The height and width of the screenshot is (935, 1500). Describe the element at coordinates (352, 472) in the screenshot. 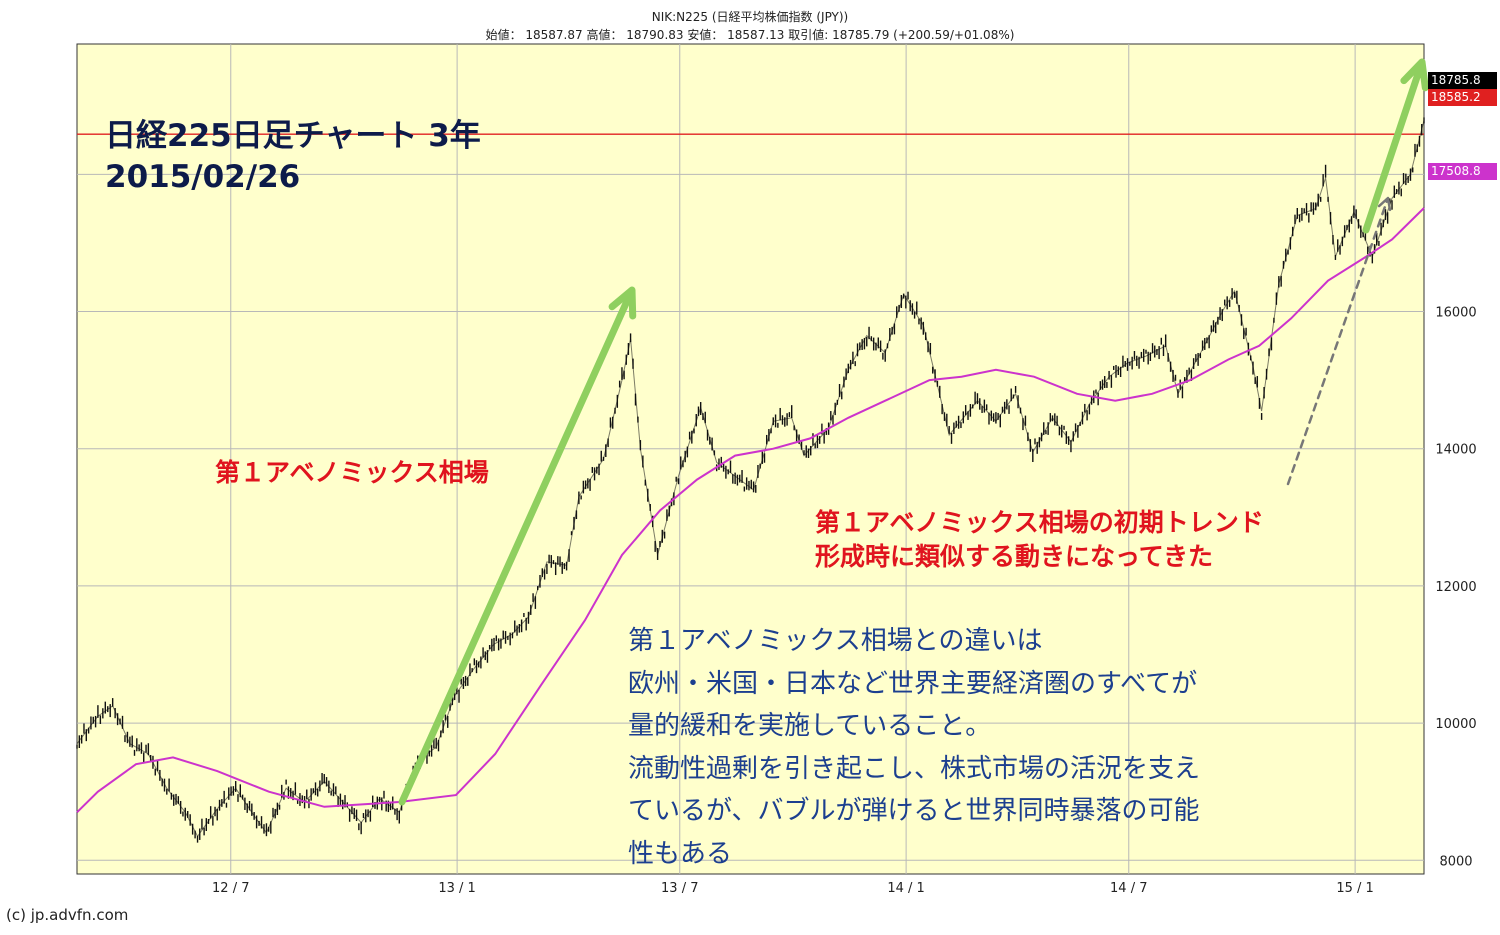

I see `abenomics-label: 第１アベノミックス相場` at that location.